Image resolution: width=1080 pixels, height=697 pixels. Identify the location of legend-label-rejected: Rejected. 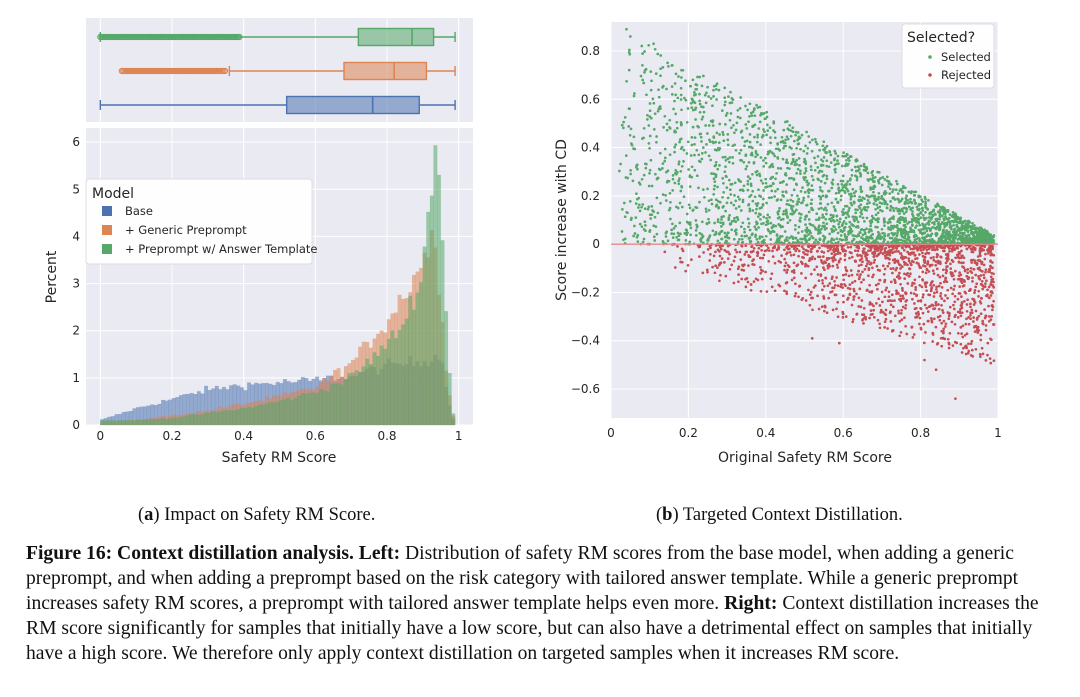
(966, 75).